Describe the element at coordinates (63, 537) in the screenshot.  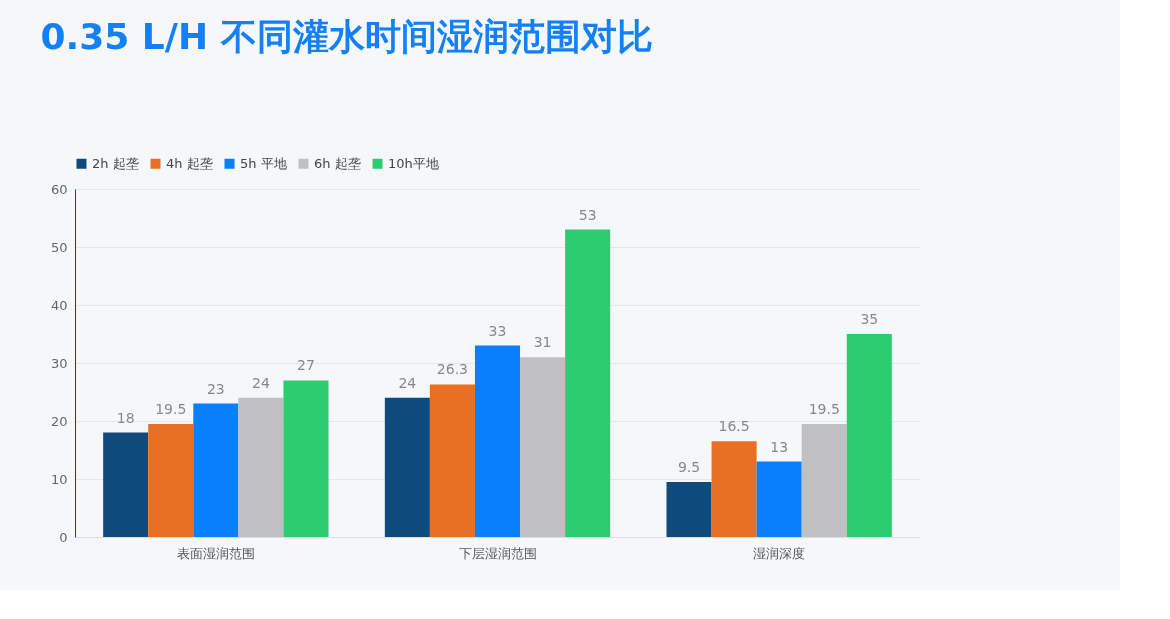
I see `y-tick-label: 0` at that location.